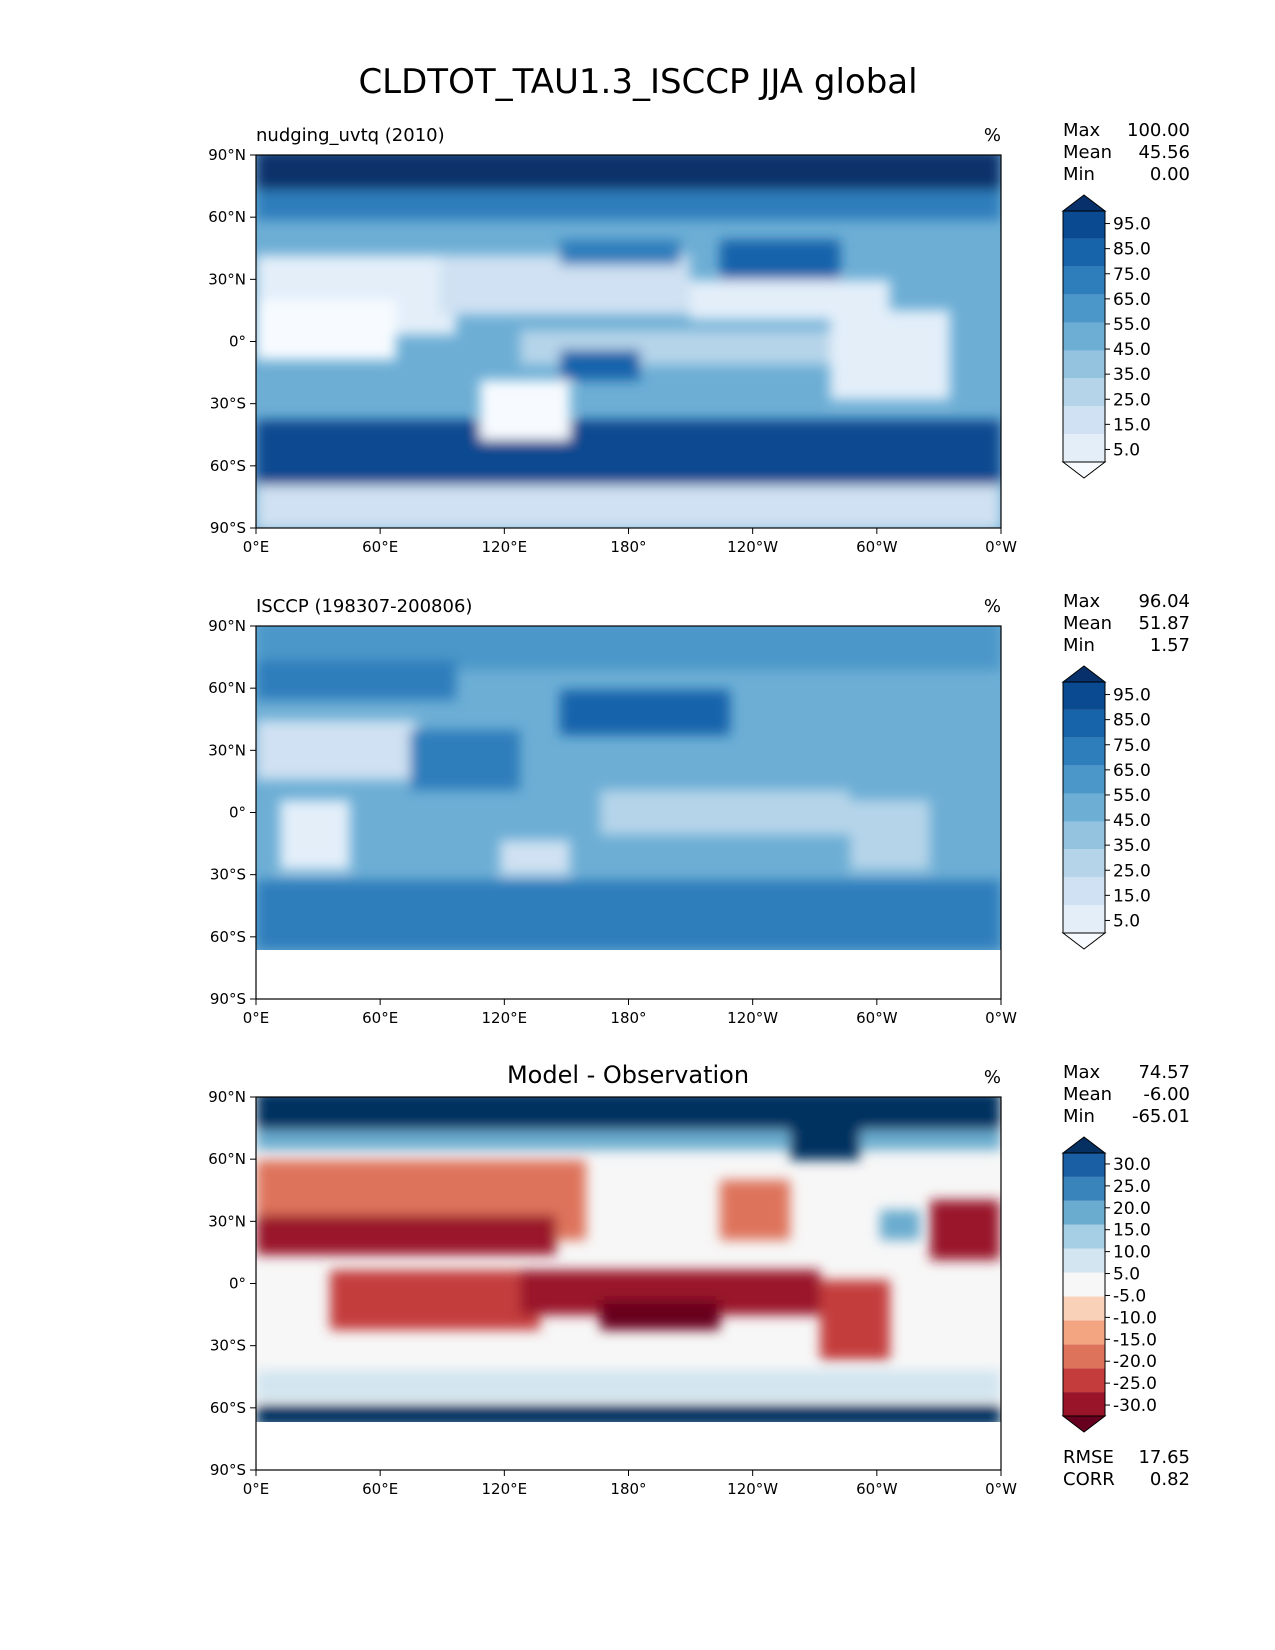  What do you see at coordinates (628, 1018) in the screenshot?
I see `x-tick-label: 180°` at bounding box center [628, 1018].